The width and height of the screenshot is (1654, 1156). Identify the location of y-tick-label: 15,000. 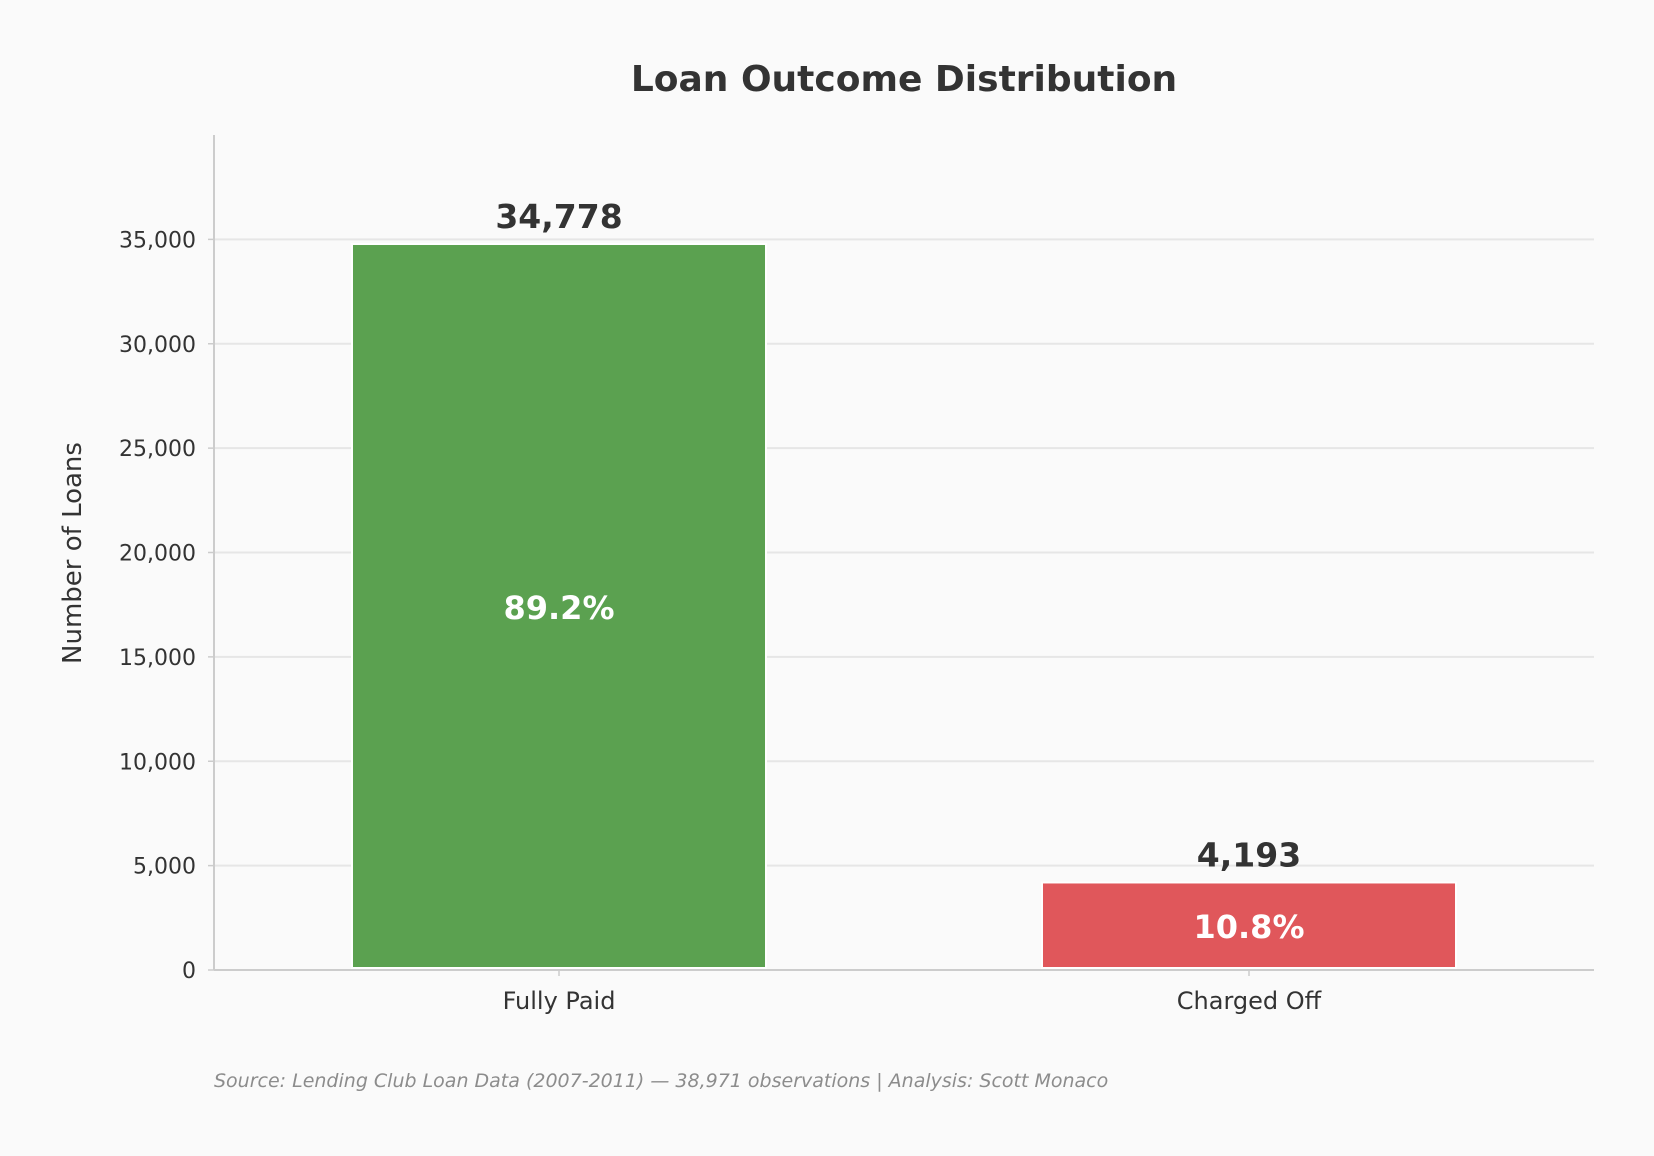
(157, 658).